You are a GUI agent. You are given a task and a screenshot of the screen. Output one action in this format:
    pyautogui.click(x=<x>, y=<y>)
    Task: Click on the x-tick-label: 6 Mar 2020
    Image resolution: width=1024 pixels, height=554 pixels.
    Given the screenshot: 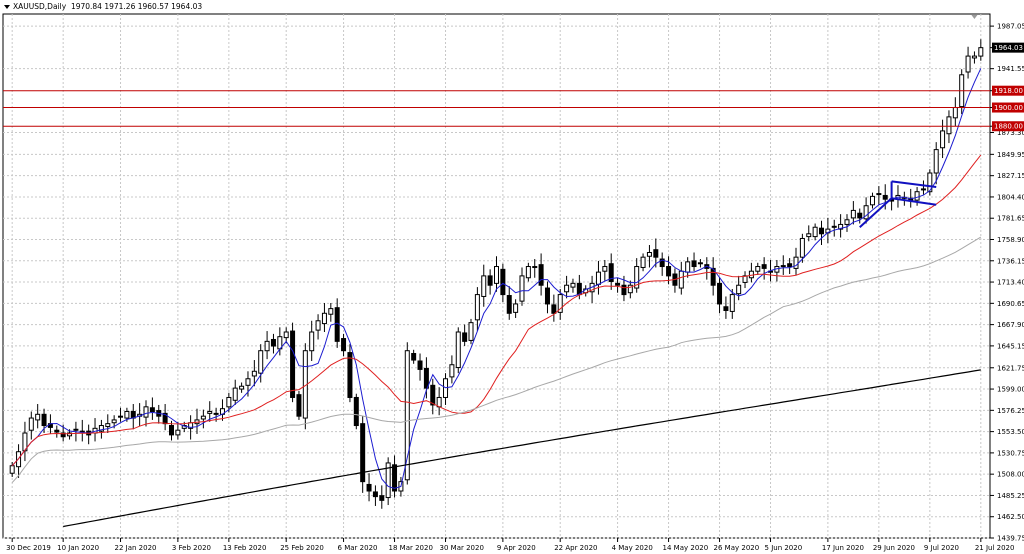 What is the action you would take?
    pyautogui.click(x=358, y=548)
    